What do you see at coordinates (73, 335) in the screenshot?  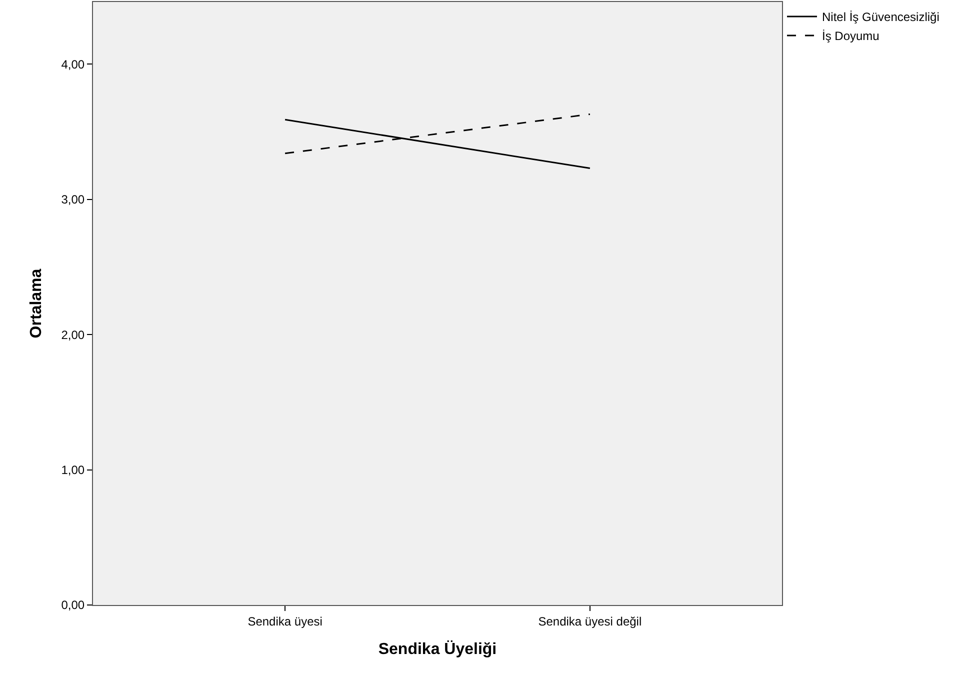 I see `y-tick-label: 2,00` at bounding box center [73, 335].